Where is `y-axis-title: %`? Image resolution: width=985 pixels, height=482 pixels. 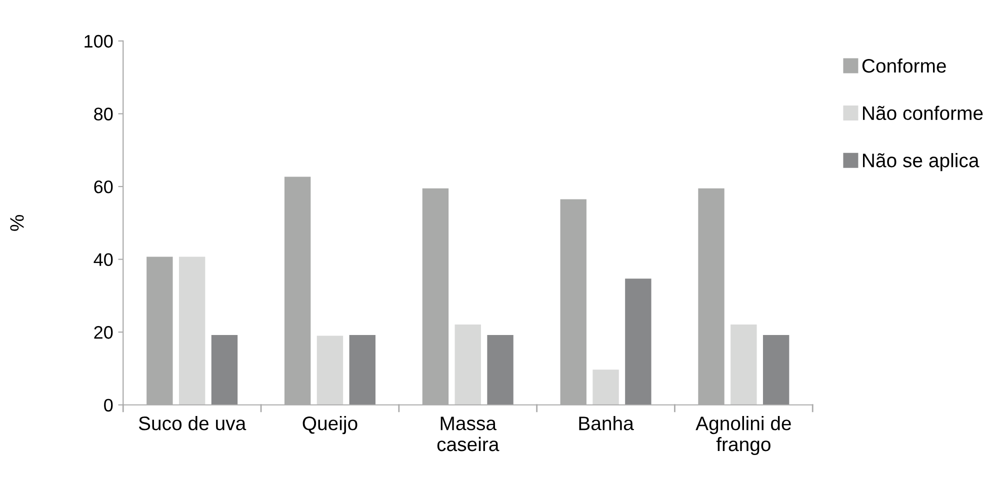
y-axis-title: % is located at coordinates (17, 222).